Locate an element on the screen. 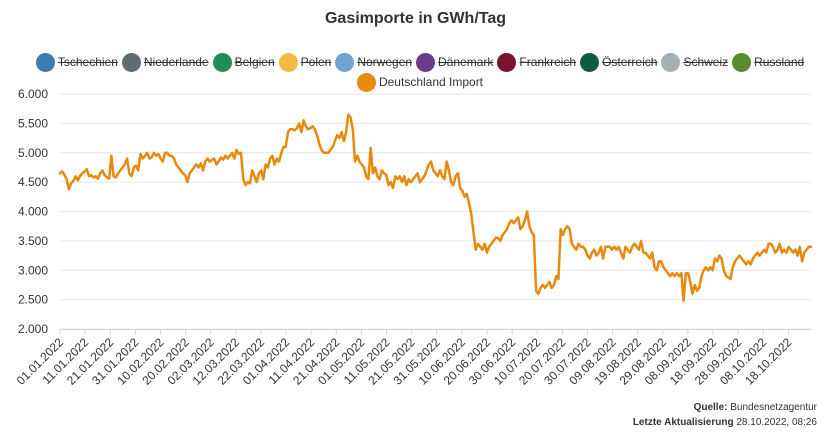 This screenshot has height=434, width=831. chart-title: Gasimporte in GWh/Tag is located at coordinates (415, 18).